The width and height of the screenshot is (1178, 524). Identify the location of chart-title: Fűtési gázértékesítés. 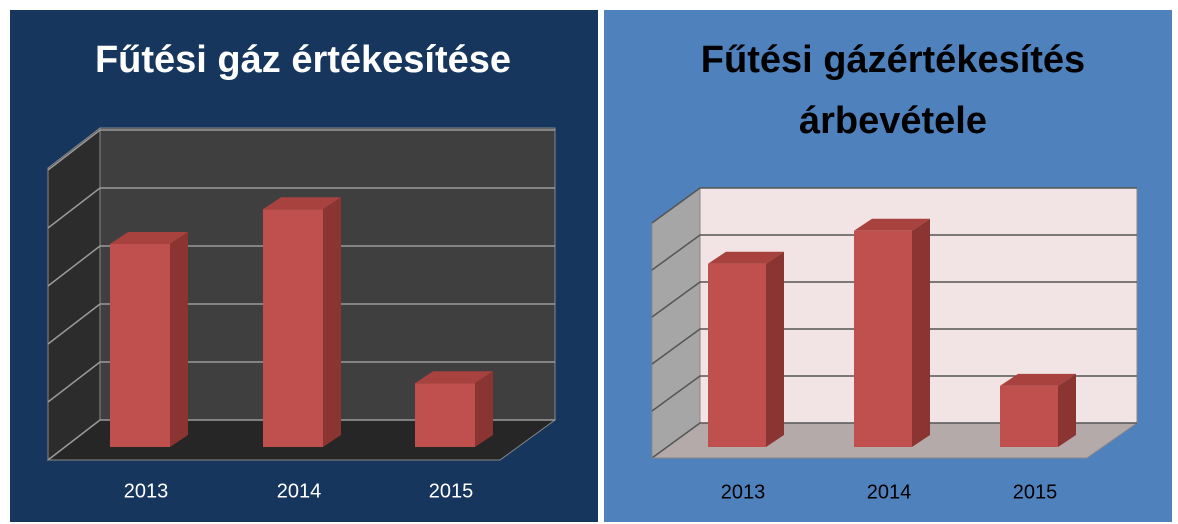
(893, 60).